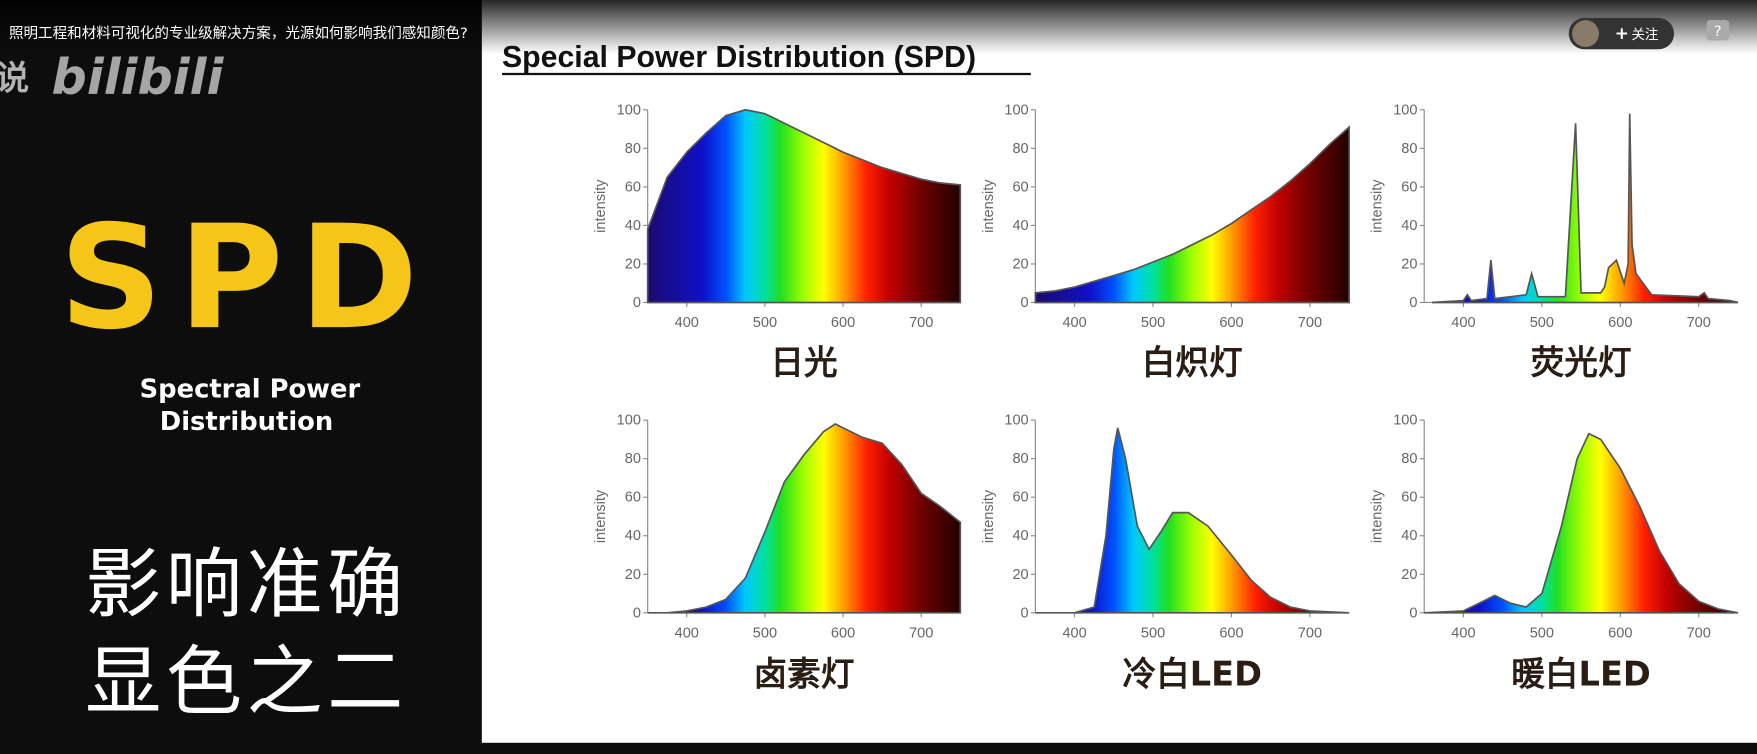  Describe the element at coordinates (1586, 34) in the screenshot. I see `avatar` at that location.